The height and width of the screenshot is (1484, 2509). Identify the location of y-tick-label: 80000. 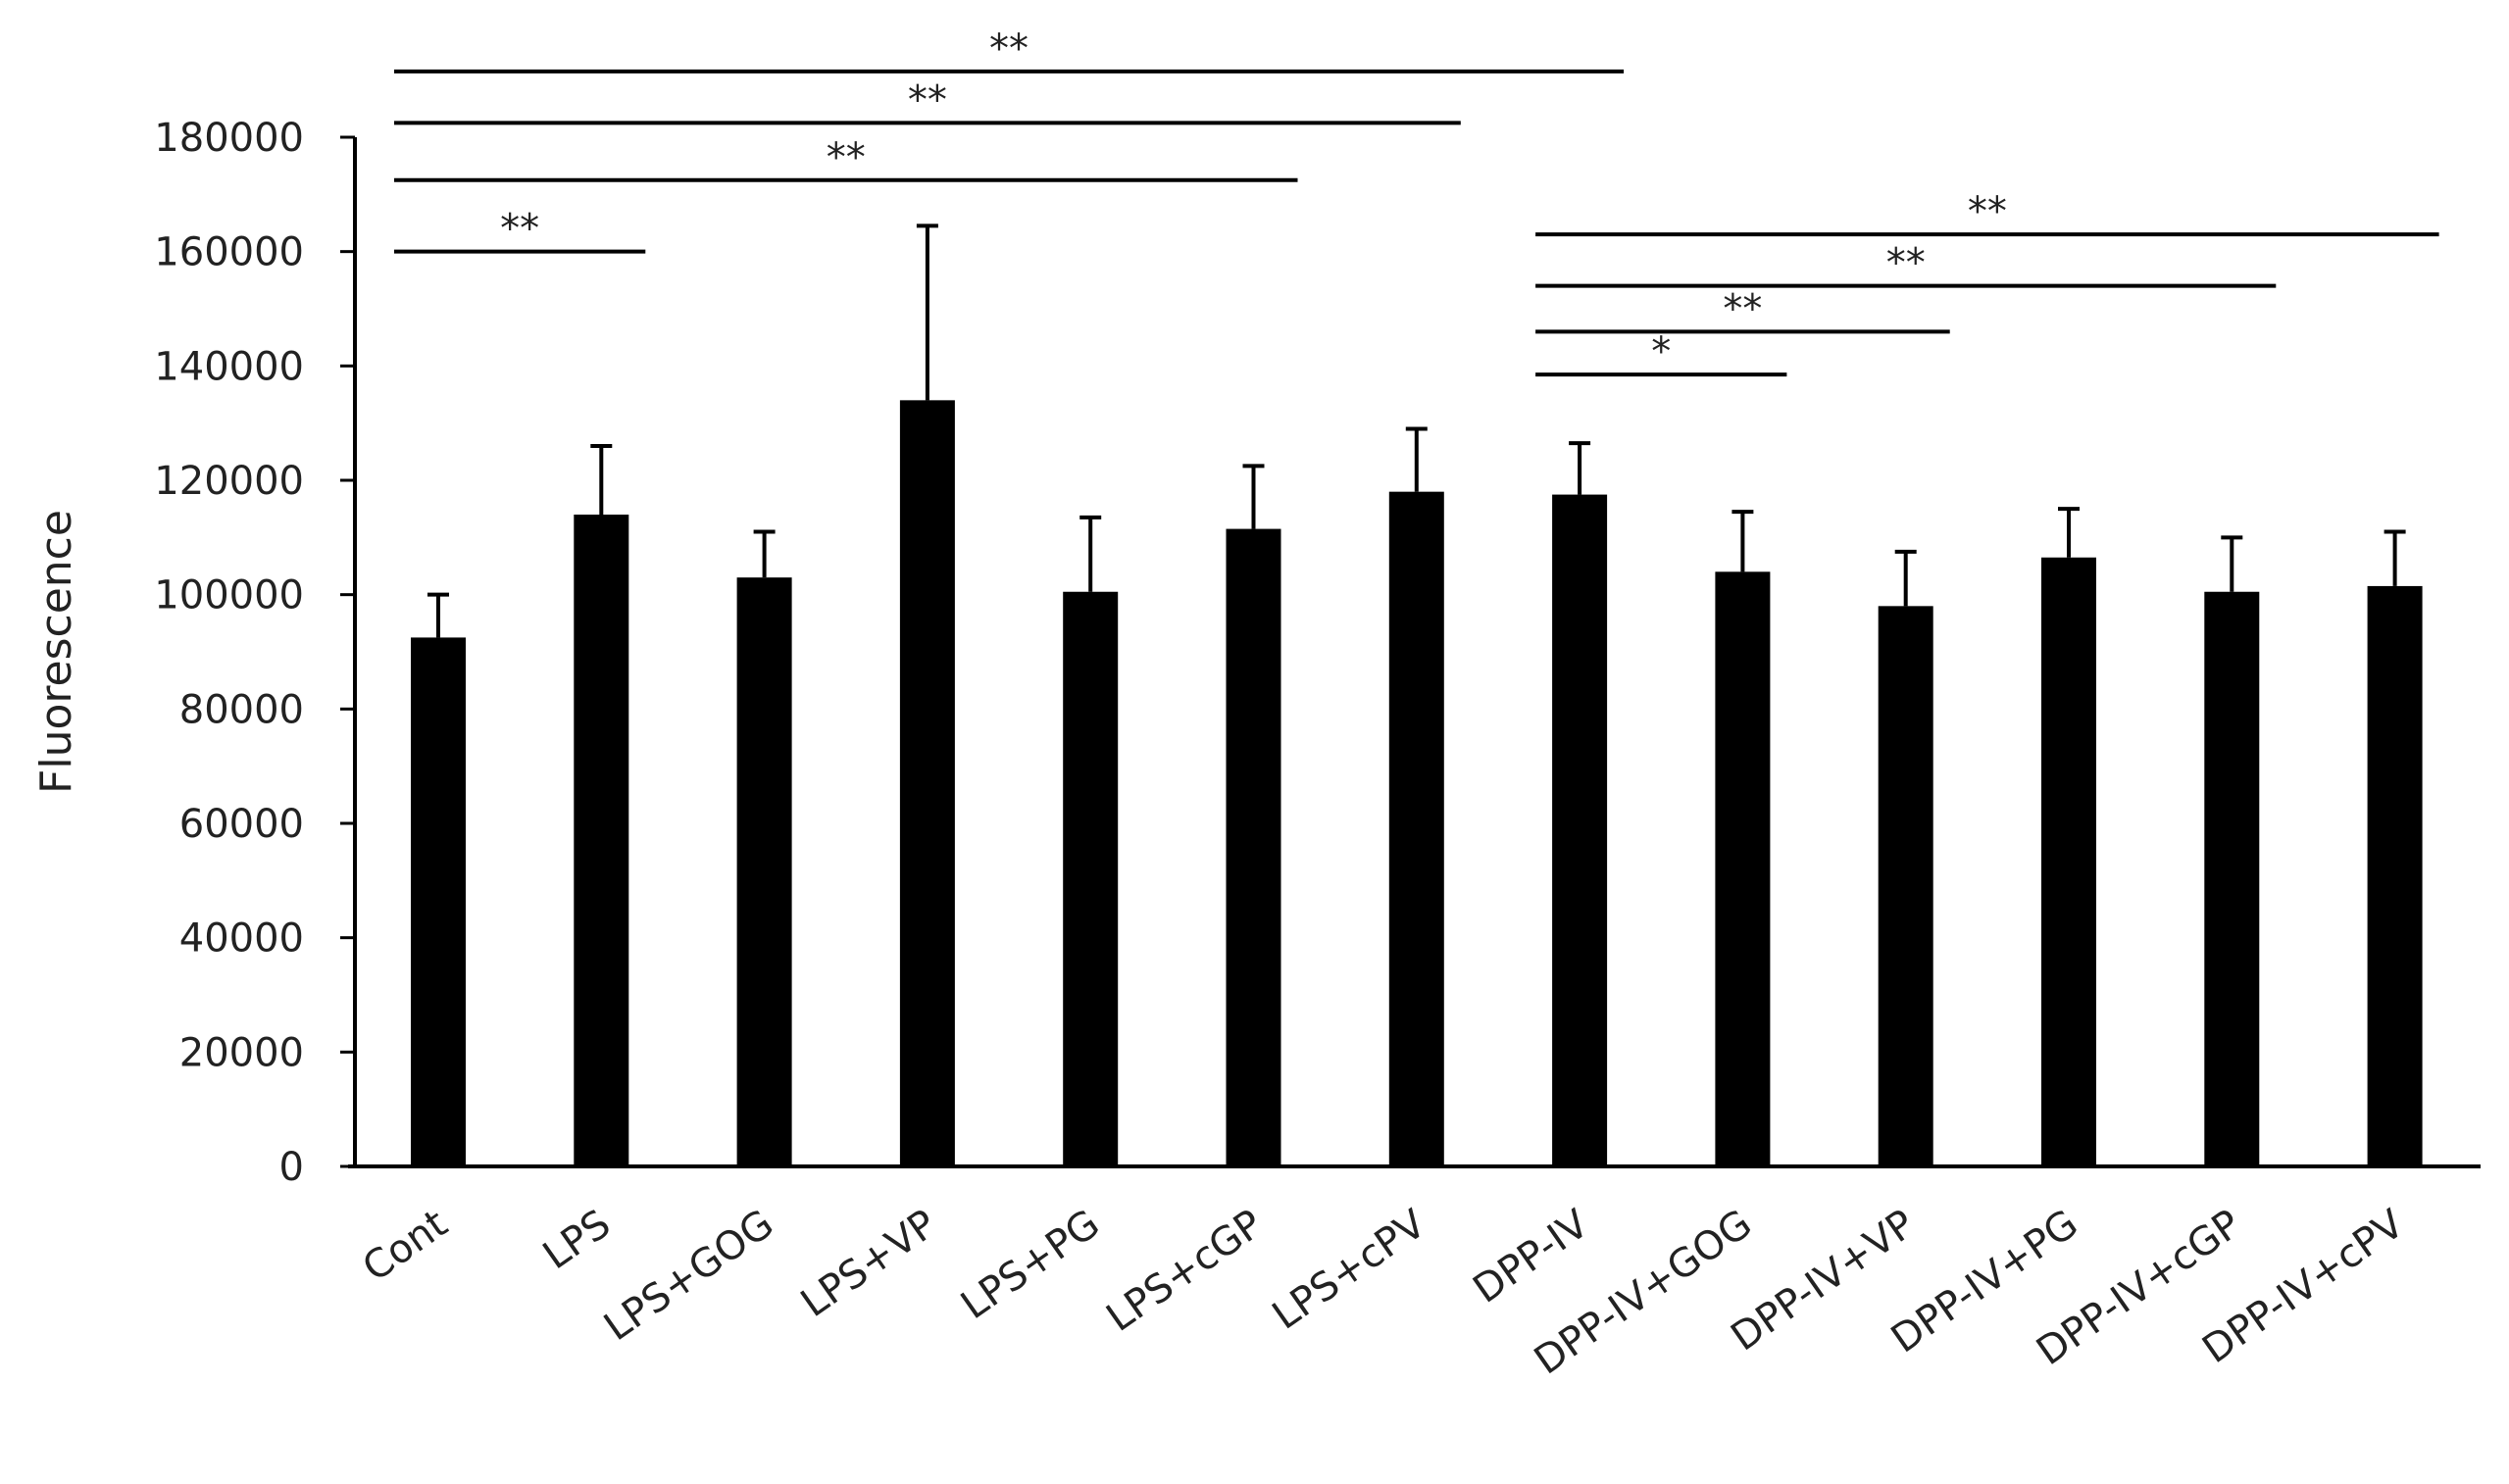
(241, 709).